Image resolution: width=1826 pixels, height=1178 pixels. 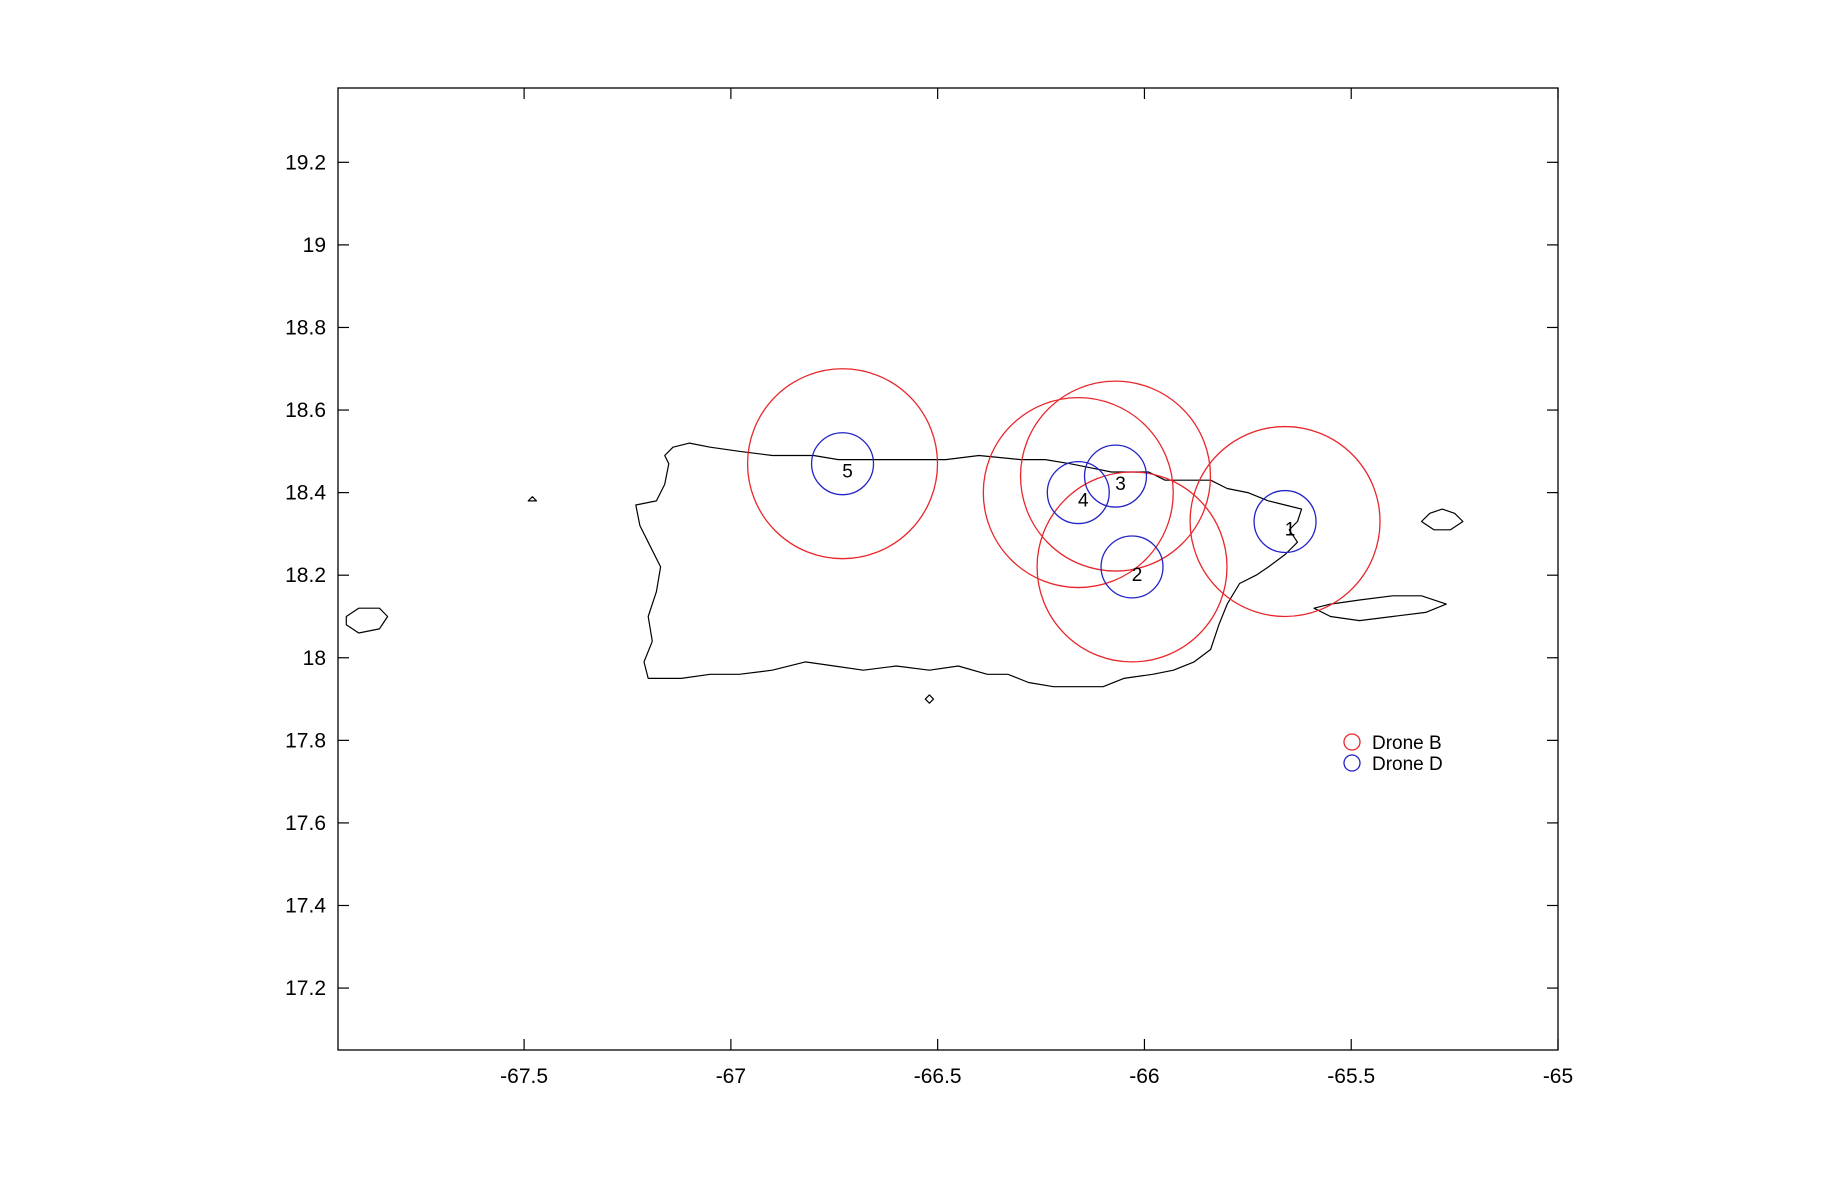 What do you see at coordinates (314, 245) in the screenshot?
I see `y-tick-label: 19` at bounding box center [314, 245].